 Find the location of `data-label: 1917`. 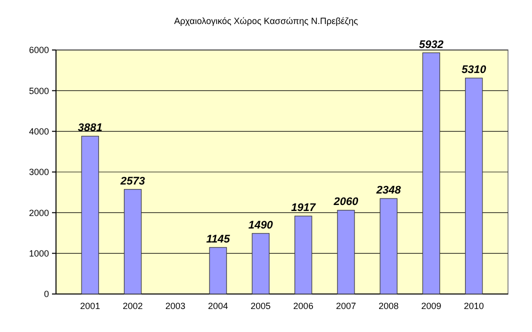

data-label: 1917 is located at coordinates (303, 208).